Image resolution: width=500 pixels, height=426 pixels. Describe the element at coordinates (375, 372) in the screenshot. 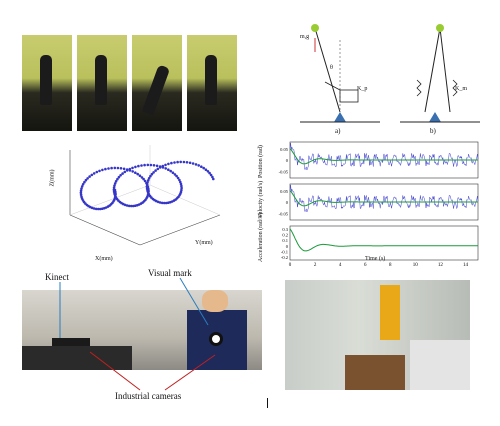

I see `robot-base` at that location.